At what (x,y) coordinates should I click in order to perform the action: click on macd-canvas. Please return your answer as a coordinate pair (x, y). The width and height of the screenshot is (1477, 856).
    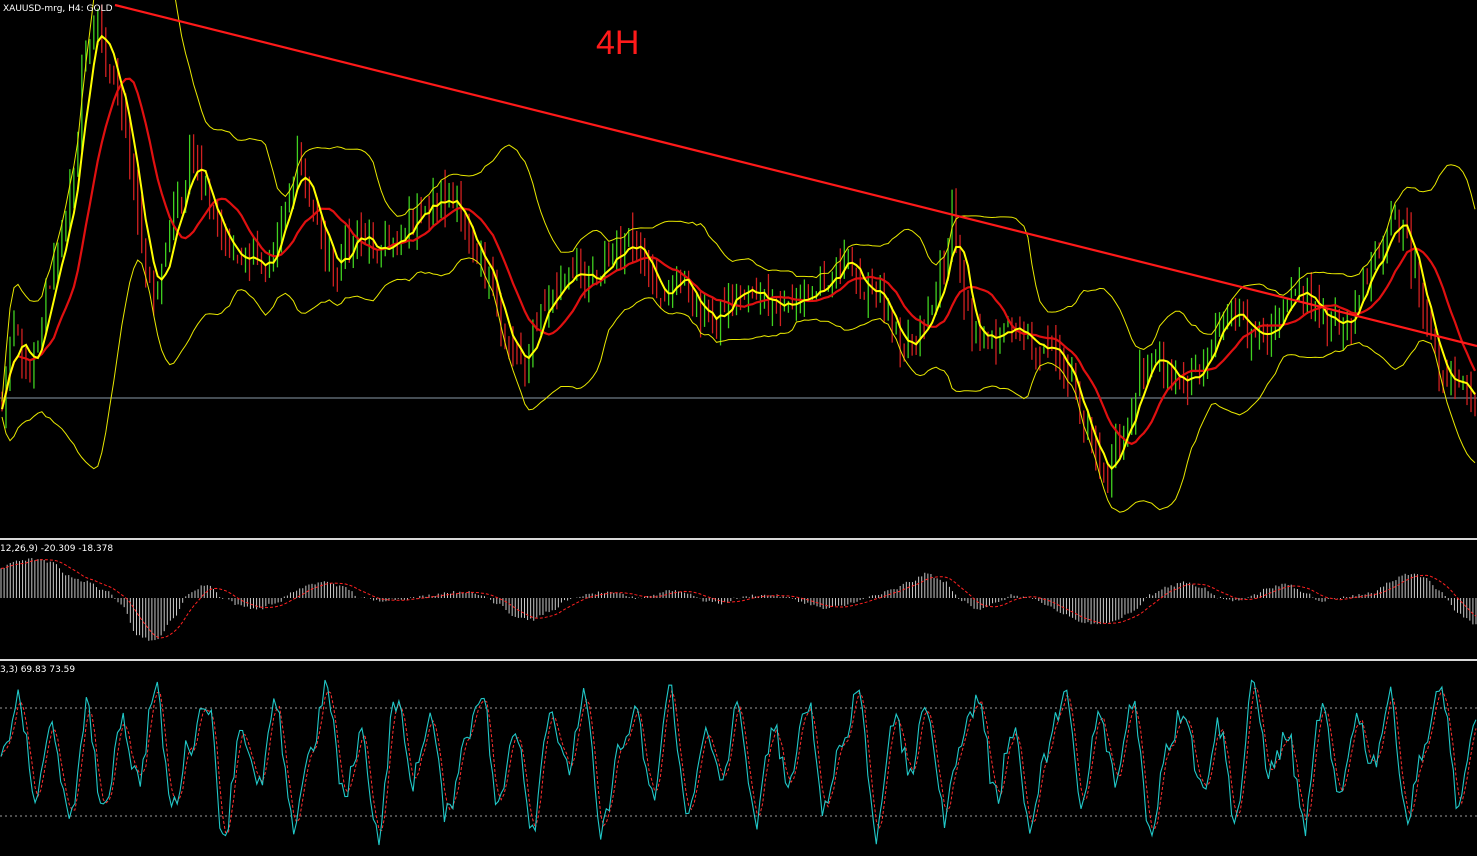
    Looking at the image, I should click on (738, 600).